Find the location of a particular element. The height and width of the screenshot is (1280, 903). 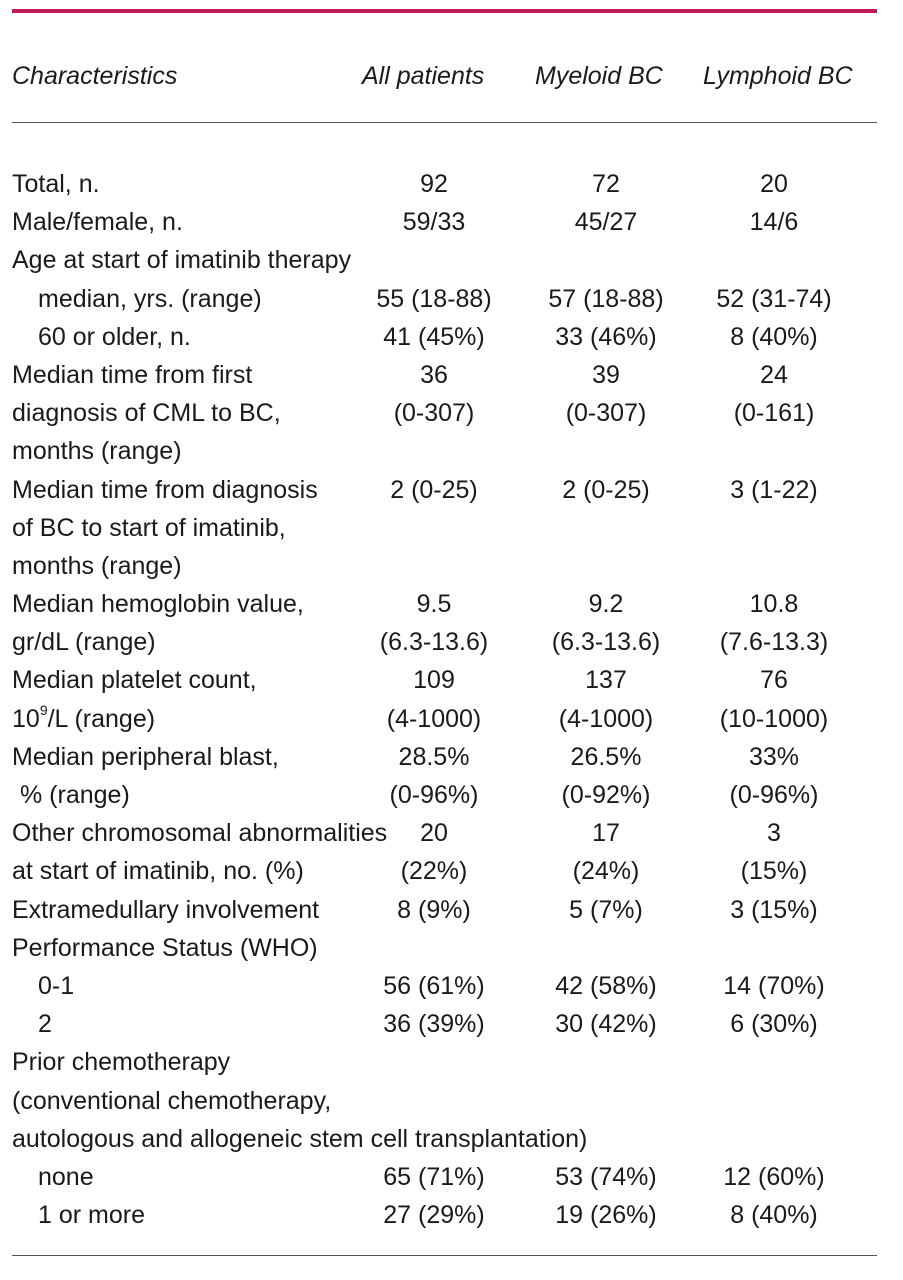

cell-myeloid: 53 (74%) is located at coordinates (606, 1176).